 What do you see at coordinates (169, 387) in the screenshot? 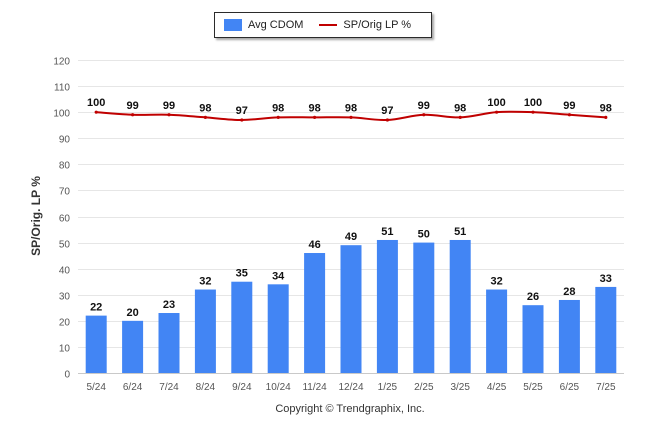
I see `x-tick-label: 7/24` at bounding box center [169, 387].